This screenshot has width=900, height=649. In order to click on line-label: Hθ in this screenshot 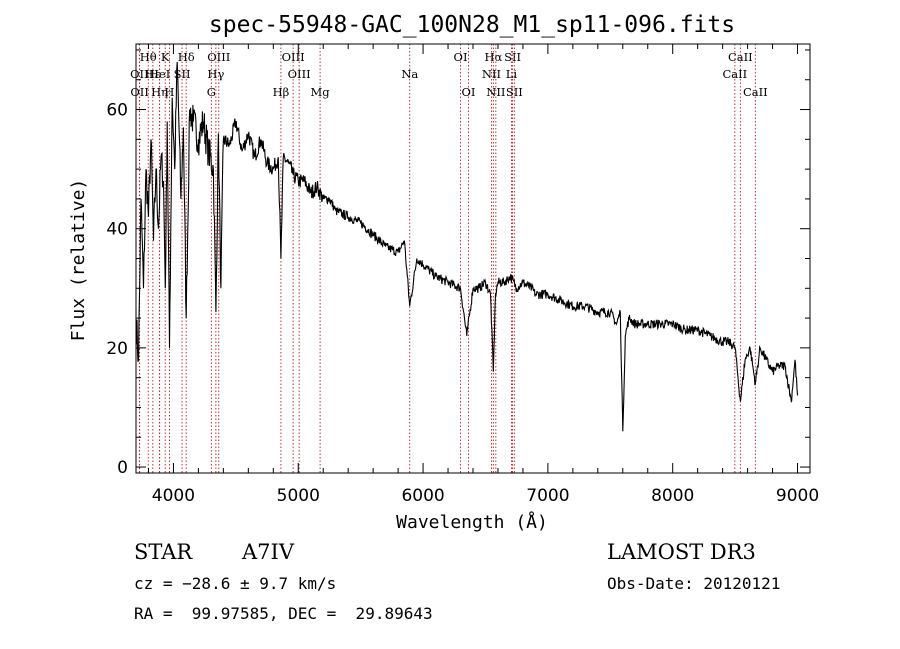, I will do `click(148, 57)`.